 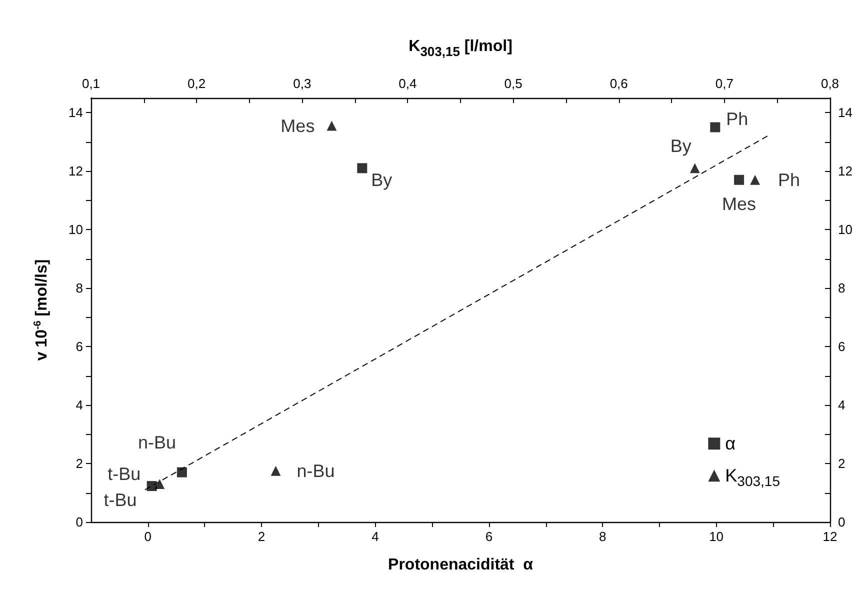 What do you see at coordinates (716, 536) in the screenshot?
I see `x-tick-label: 10` at bounding box center [716, 536].